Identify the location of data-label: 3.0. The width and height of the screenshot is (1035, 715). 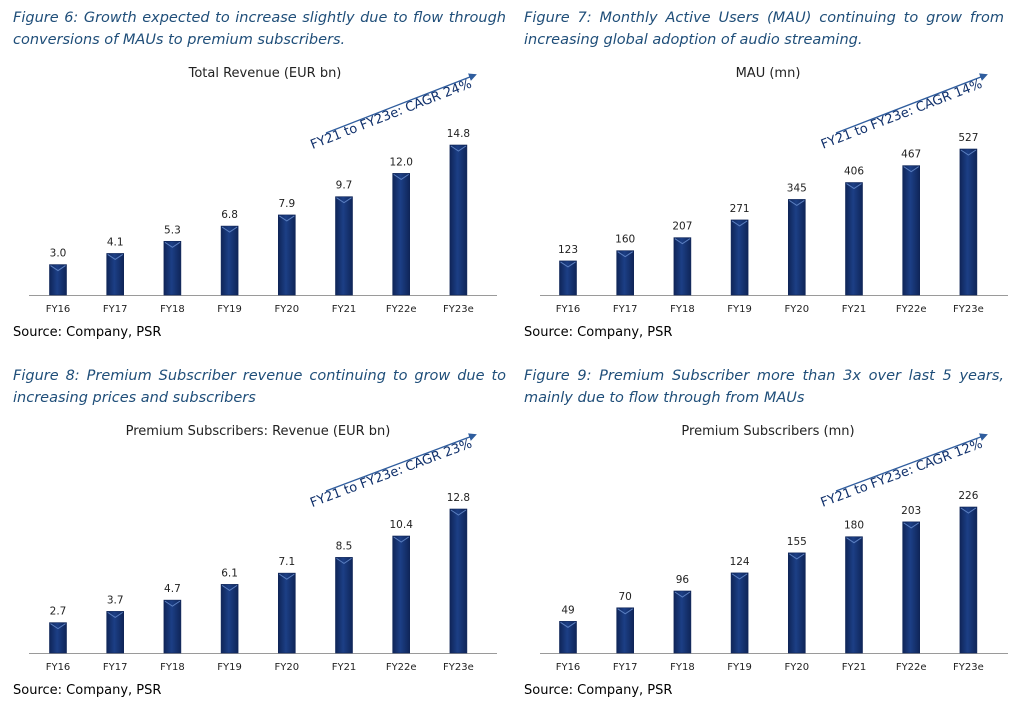
(58, 254).